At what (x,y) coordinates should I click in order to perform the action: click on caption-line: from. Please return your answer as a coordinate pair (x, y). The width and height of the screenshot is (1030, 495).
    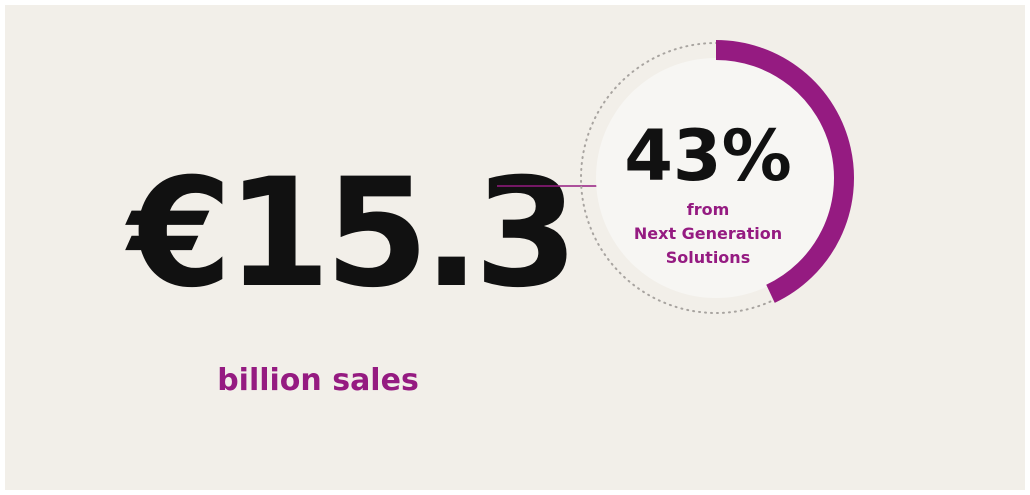
    Looking at the image, I should click on (708, 209).